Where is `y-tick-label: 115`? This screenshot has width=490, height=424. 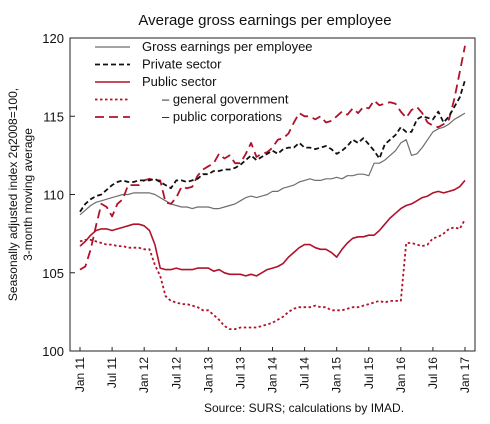 y-tick-label: 115 is located at coordinates (53, 116).